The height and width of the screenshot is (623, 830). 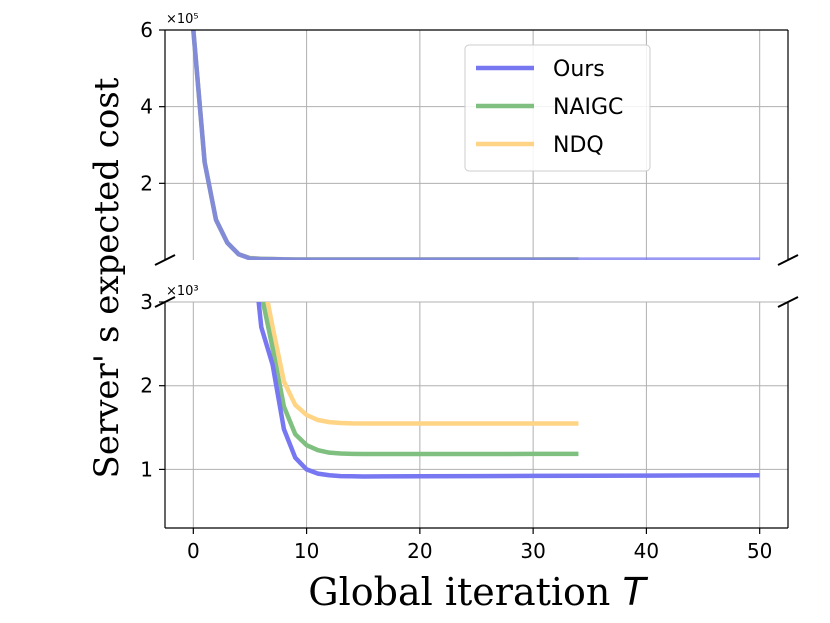 I want to click on legend-box, so click(x=557, y=108).